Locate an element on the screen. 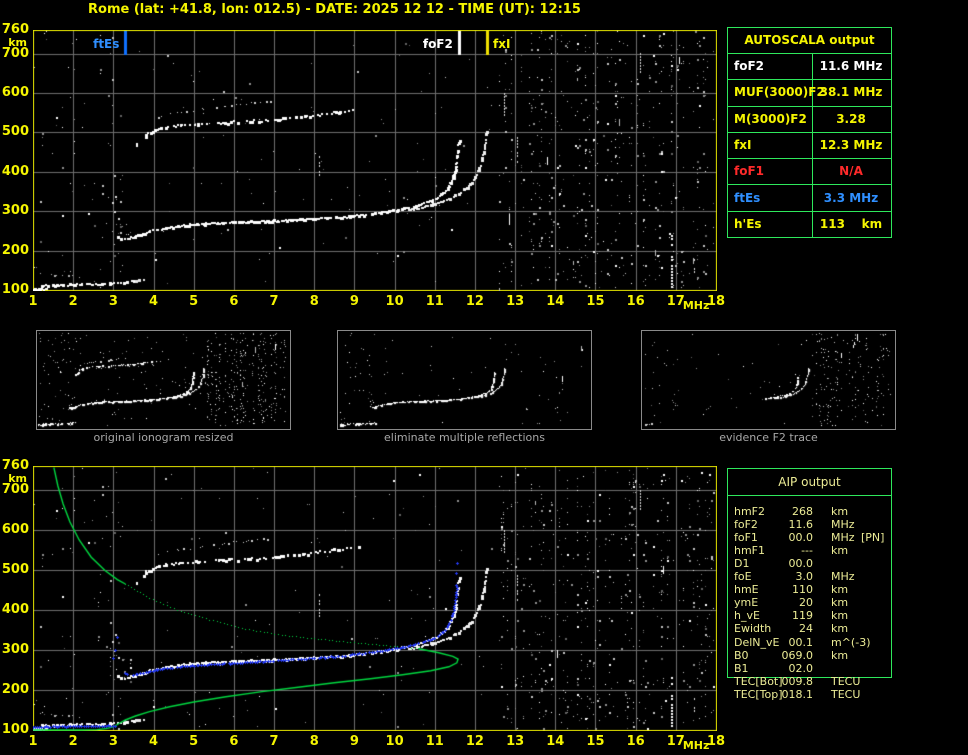  param-label: fxI is located at coordinates (743, 144).